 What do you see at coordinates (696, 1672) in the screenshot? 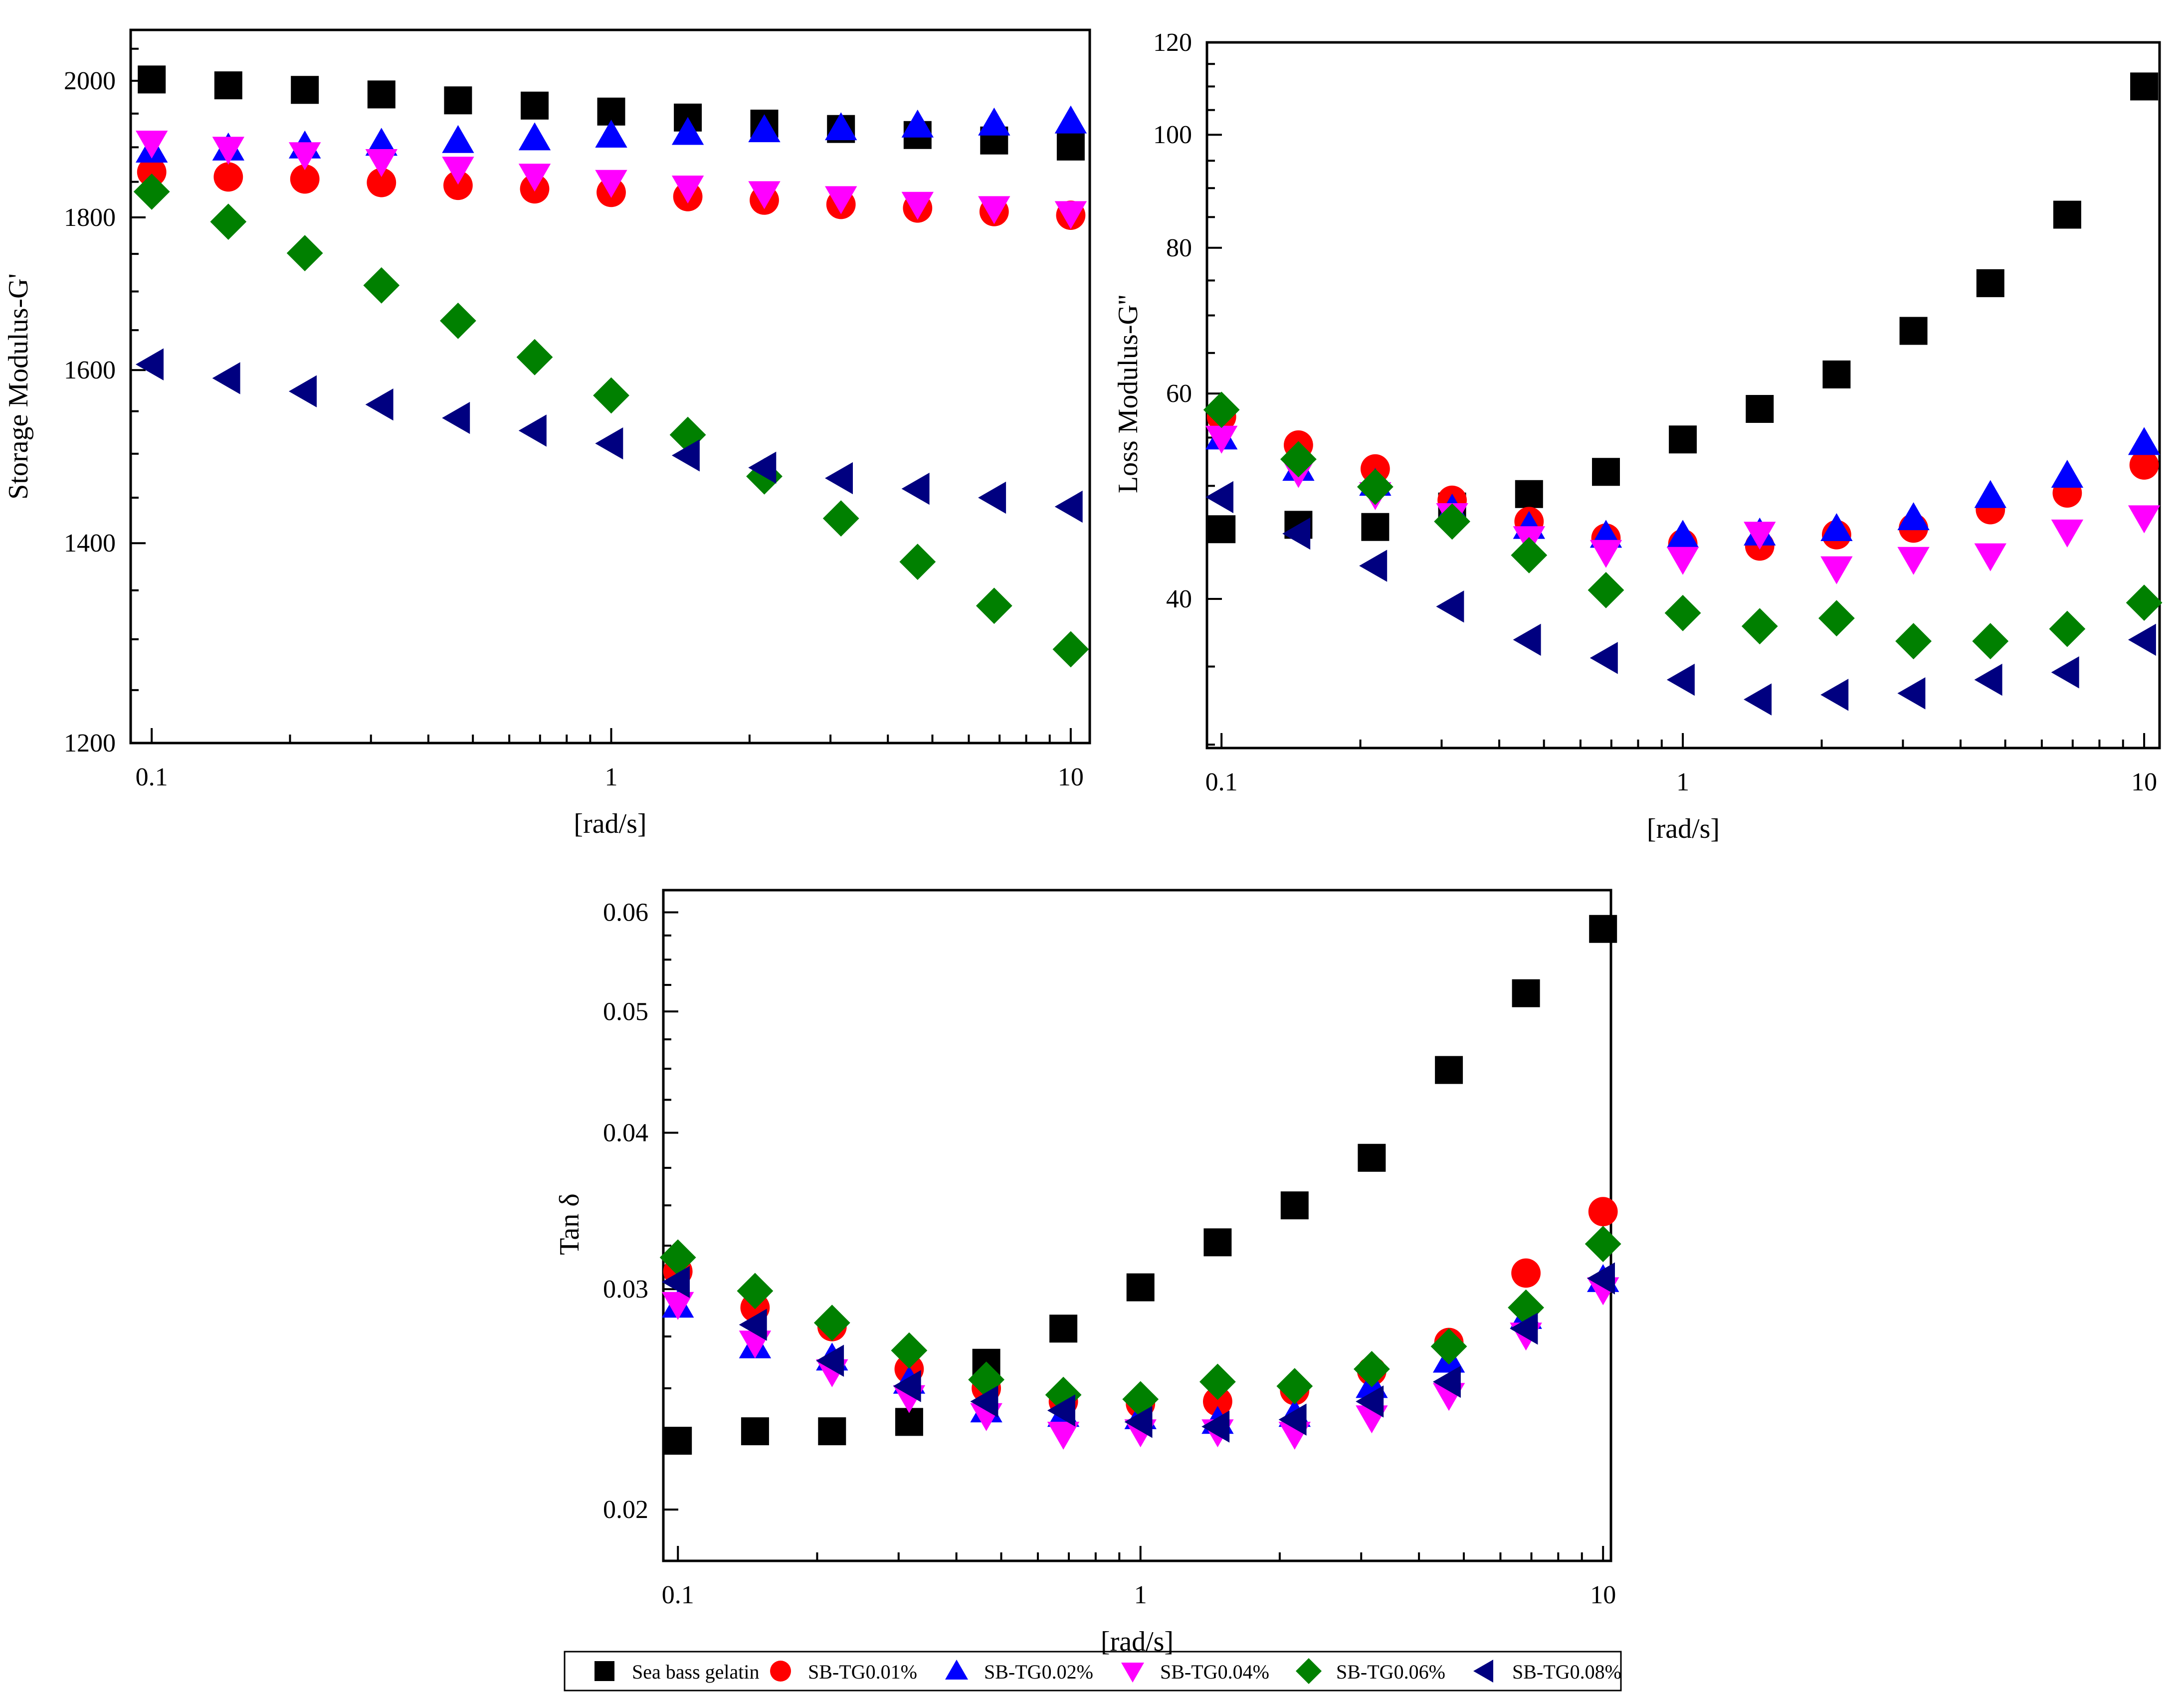
I see `legend-label: Sea bass gelatin` at bounding box center [696, 1672].